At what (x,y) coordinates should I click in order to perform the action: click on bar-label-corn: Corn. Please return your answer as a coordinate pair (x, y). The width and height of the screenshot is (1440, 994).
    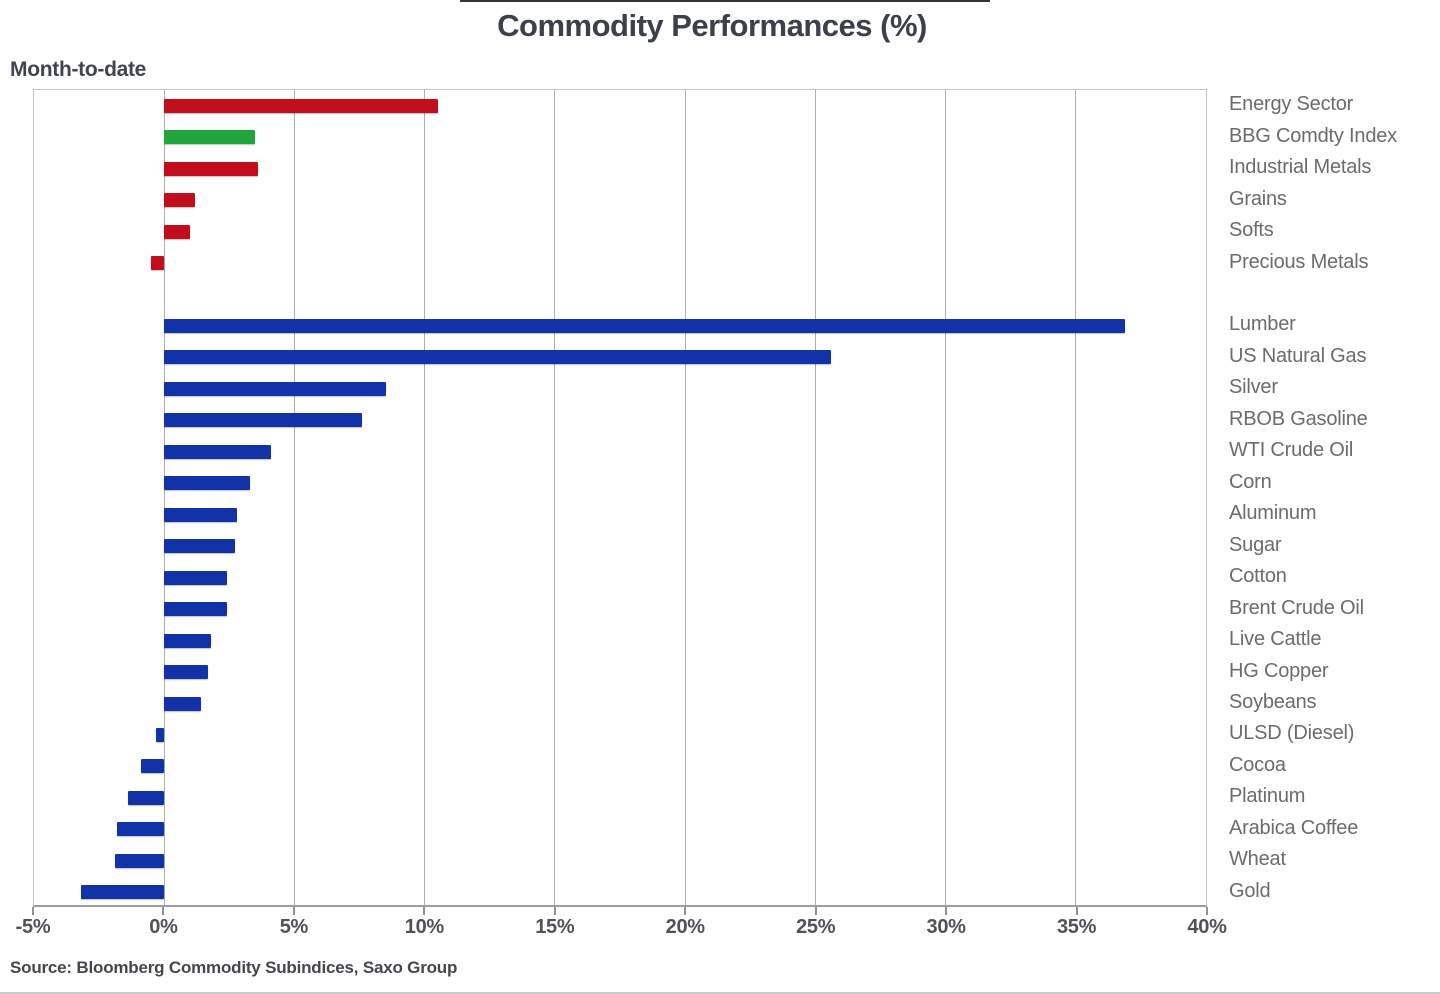
    Looking at the image, I should click on (1250, 481).